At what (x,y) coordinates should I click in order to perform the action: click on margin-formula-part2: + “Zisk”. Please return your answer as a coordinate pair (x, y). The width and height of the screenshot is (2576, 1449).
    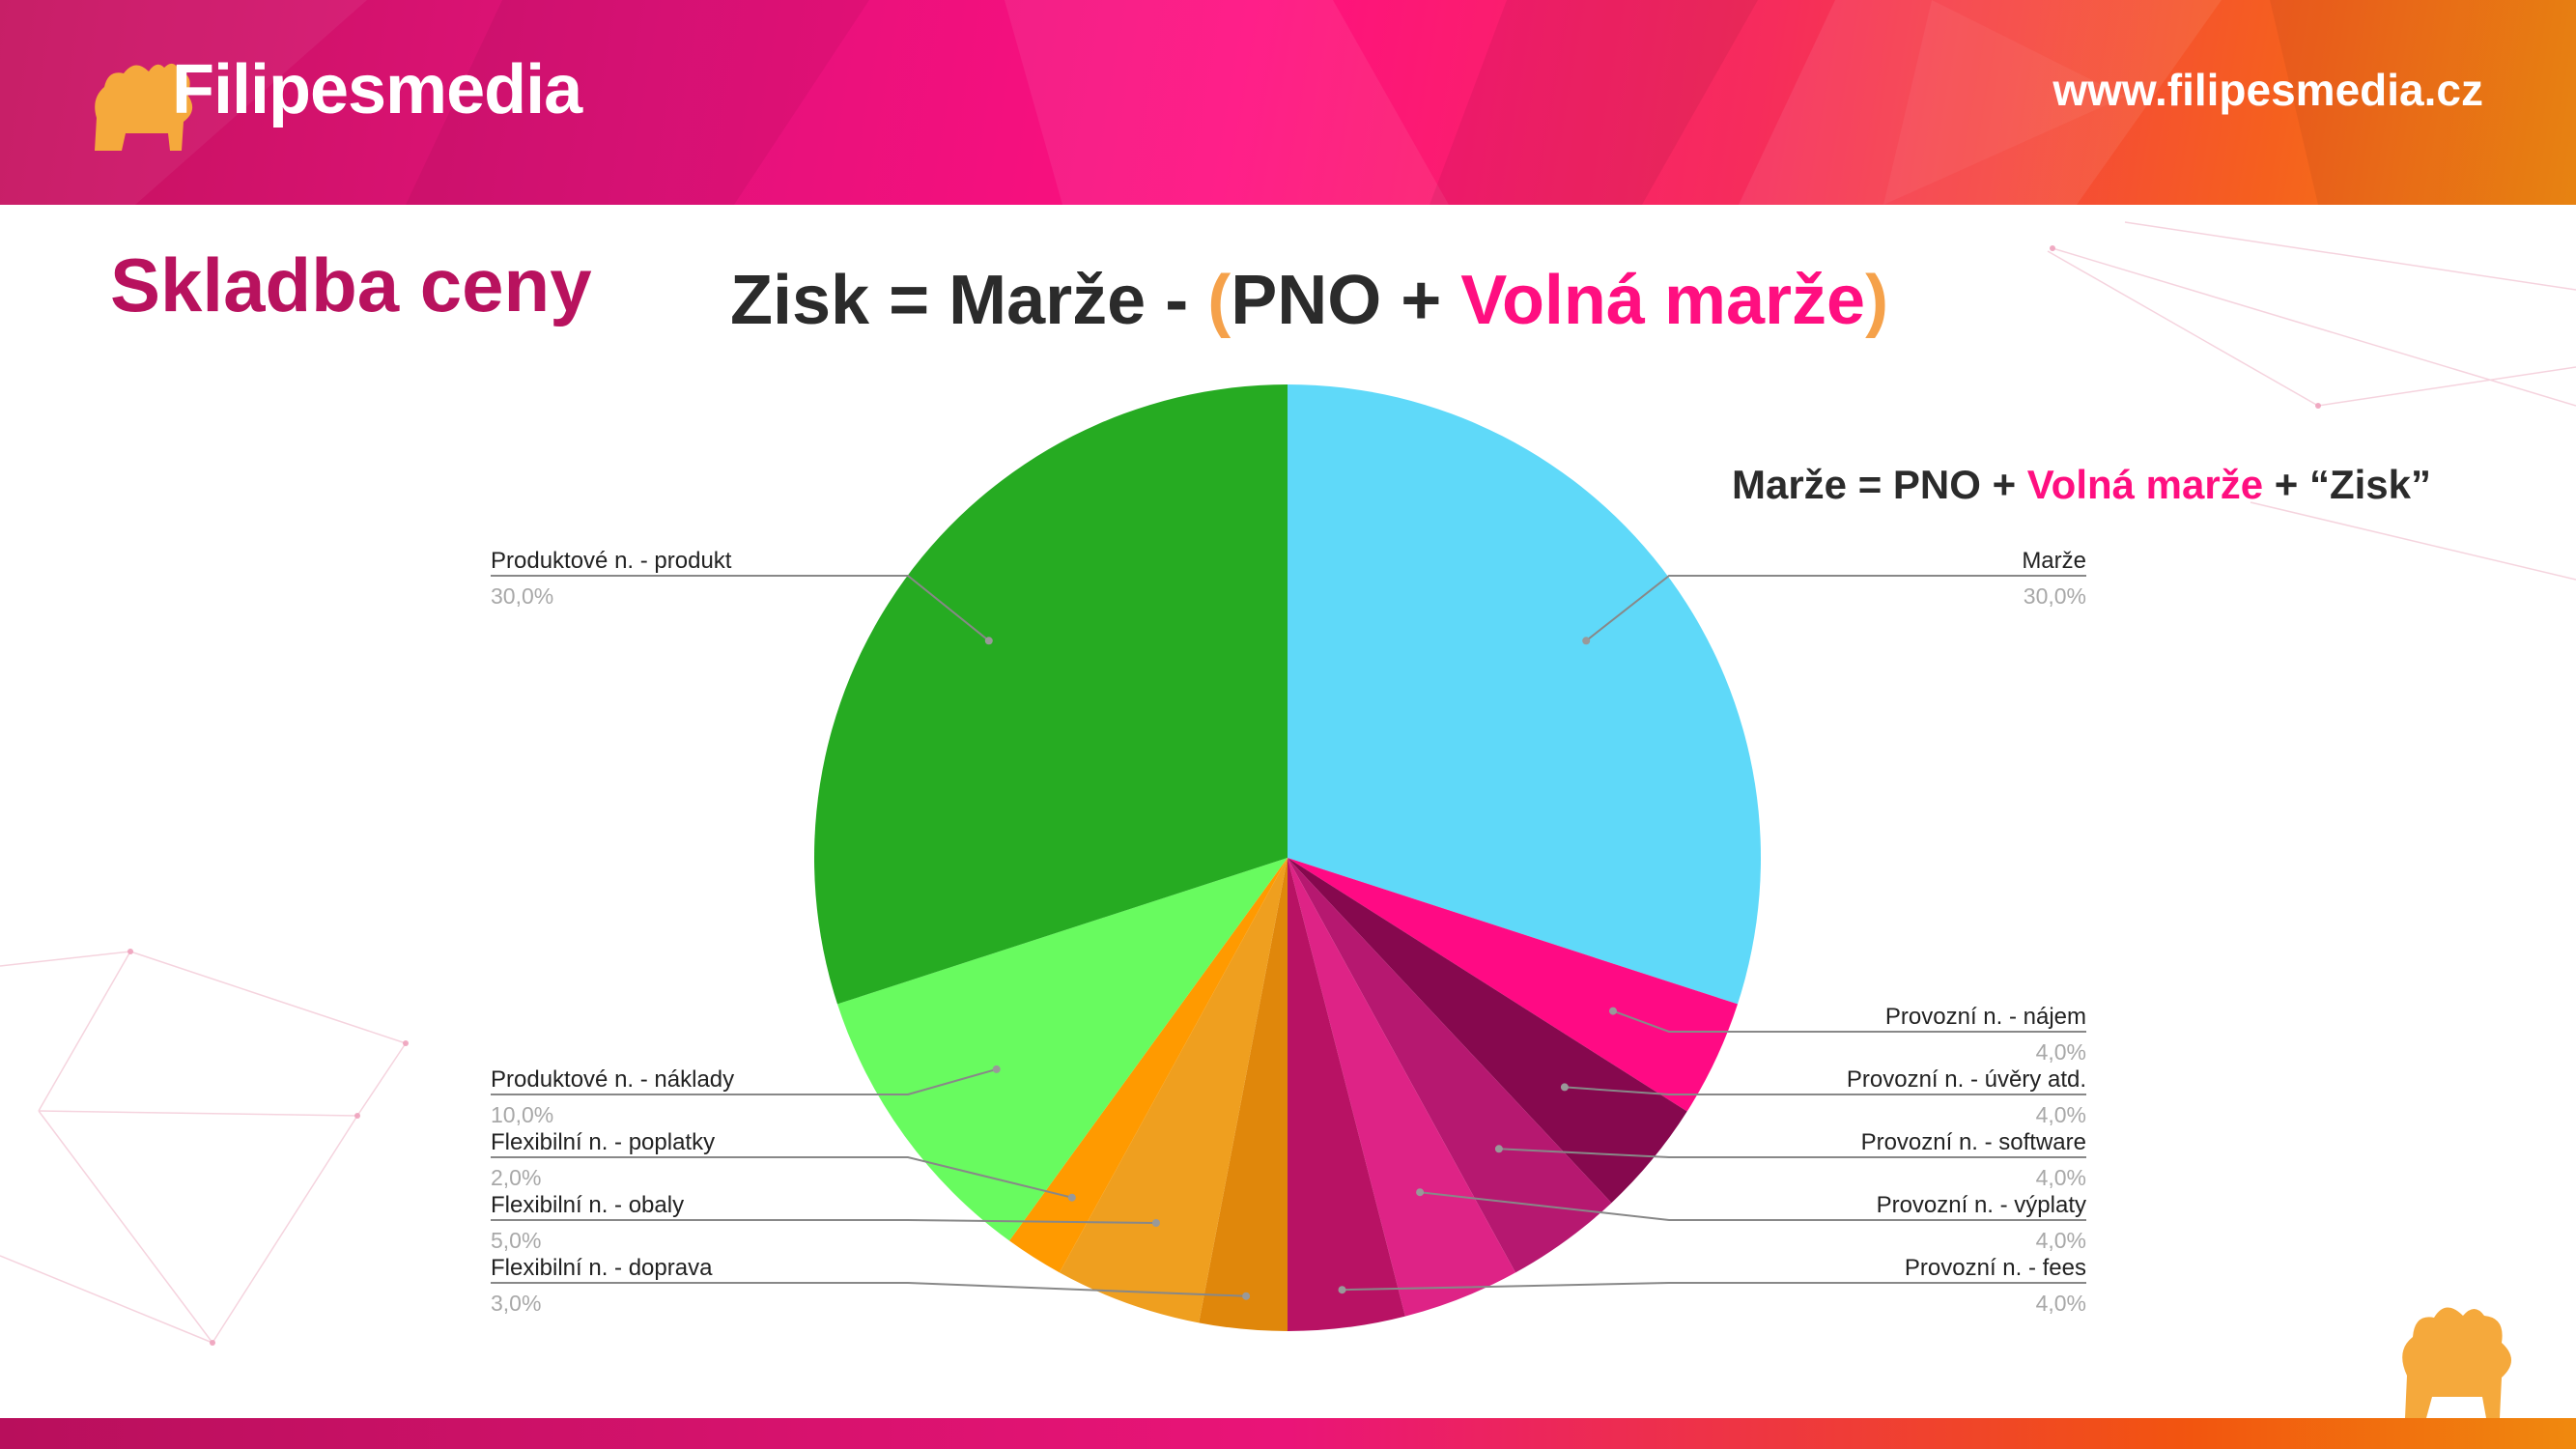
    Looking at the image, I should click on (2347, 484).